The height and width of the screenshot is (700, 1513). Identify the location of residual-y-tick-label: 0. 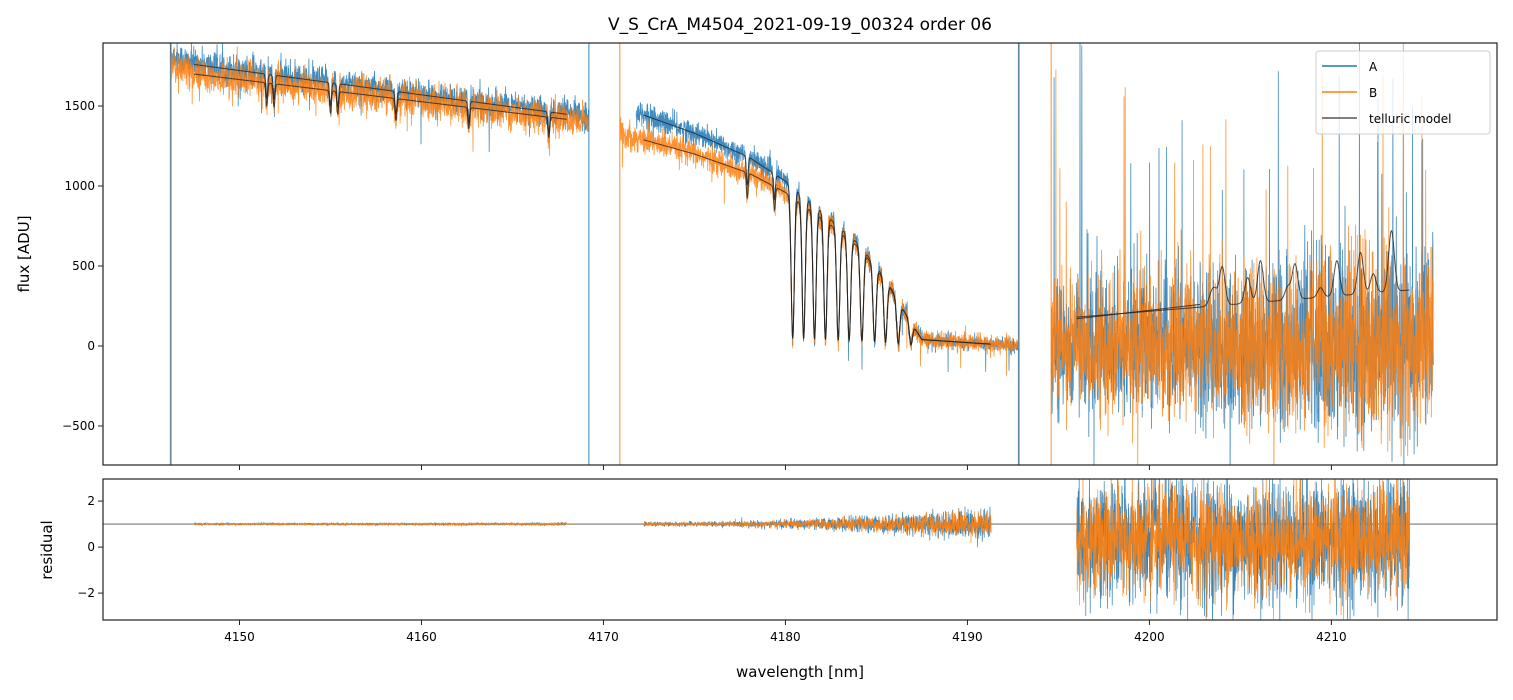
(91, 547).